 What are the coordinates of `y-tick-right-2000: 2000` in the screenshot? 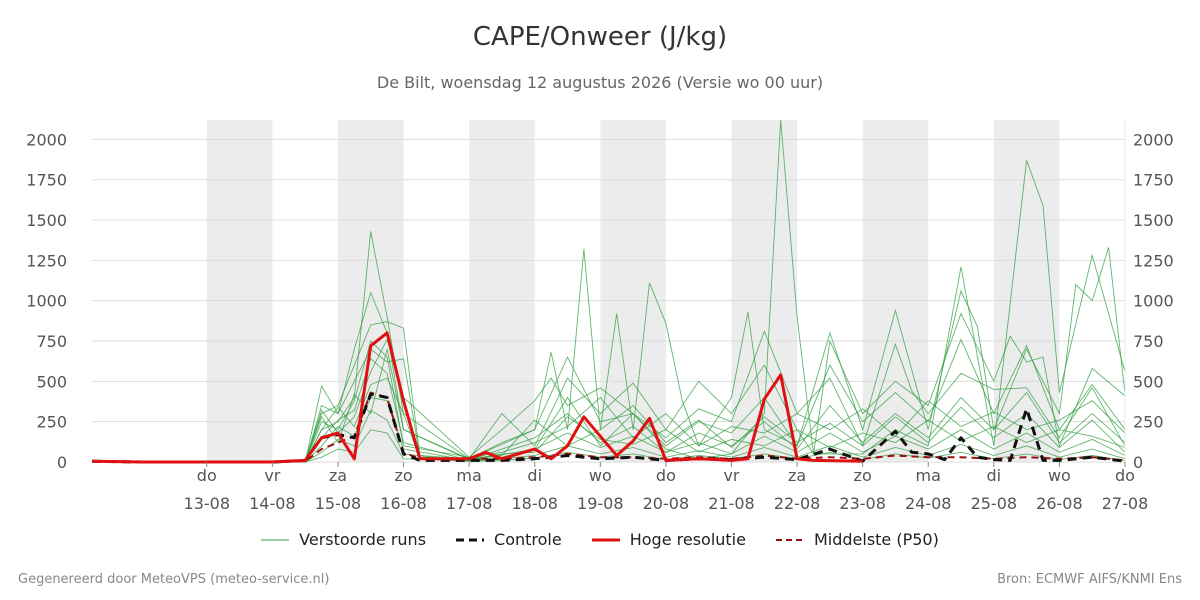 It's located at (1153, 139).